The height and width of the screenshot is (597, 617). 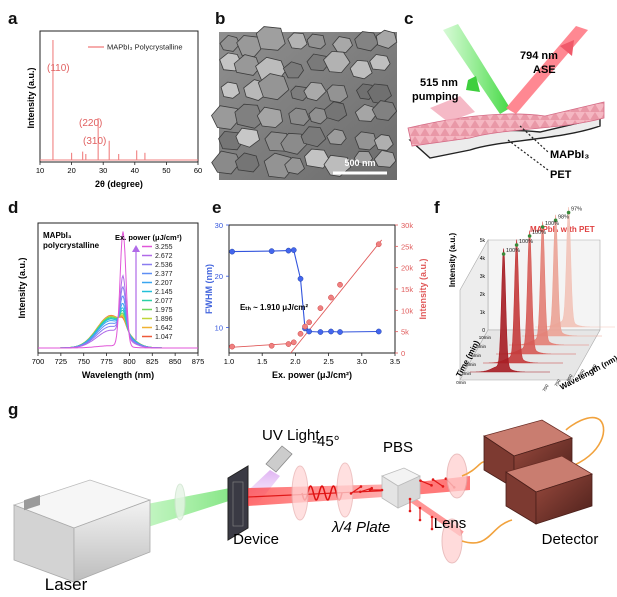 What do you see at coordinates (345, 490) in the screenshot?
I see `quarter-wave-plate` at bounding box center [345, 490].